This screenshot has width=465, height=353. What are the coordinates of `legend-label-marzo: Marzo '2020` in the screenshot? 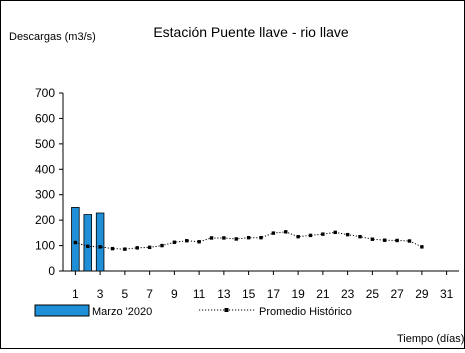 It's located at (122, 312).